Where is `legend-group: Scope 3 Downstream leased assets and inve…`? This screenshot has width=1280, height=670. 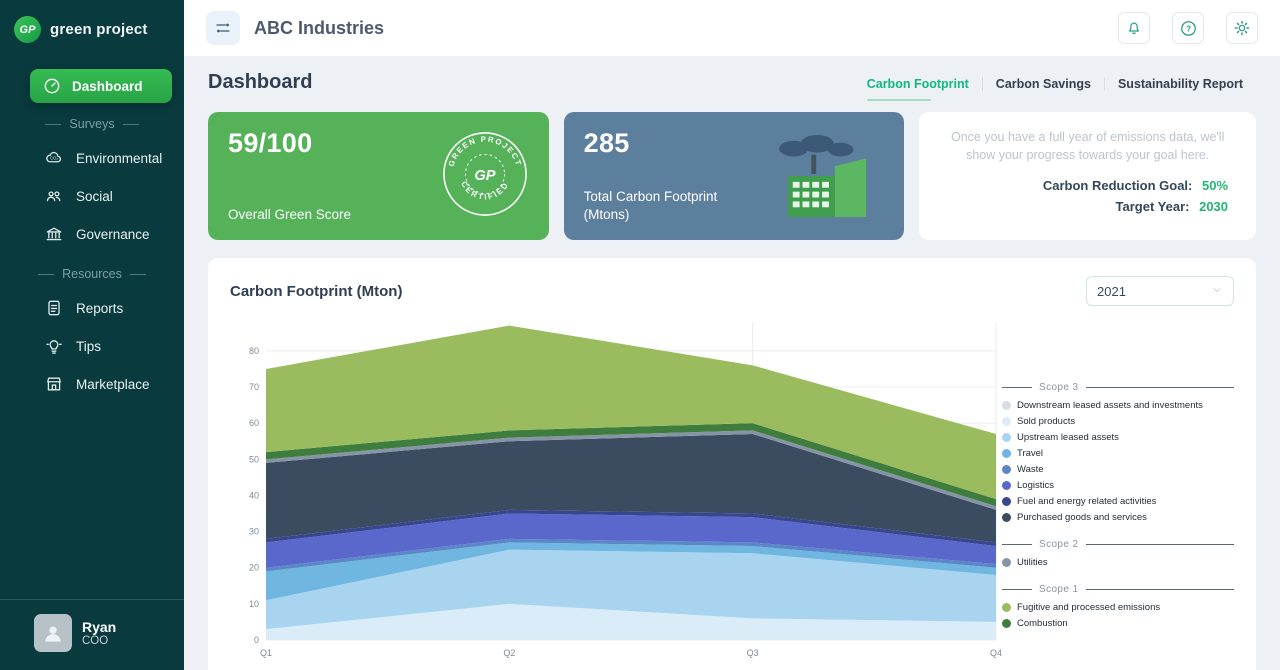 legend-group: Scope 3 Downstream leased assets and inve… is located at coordinates (1118, 452).